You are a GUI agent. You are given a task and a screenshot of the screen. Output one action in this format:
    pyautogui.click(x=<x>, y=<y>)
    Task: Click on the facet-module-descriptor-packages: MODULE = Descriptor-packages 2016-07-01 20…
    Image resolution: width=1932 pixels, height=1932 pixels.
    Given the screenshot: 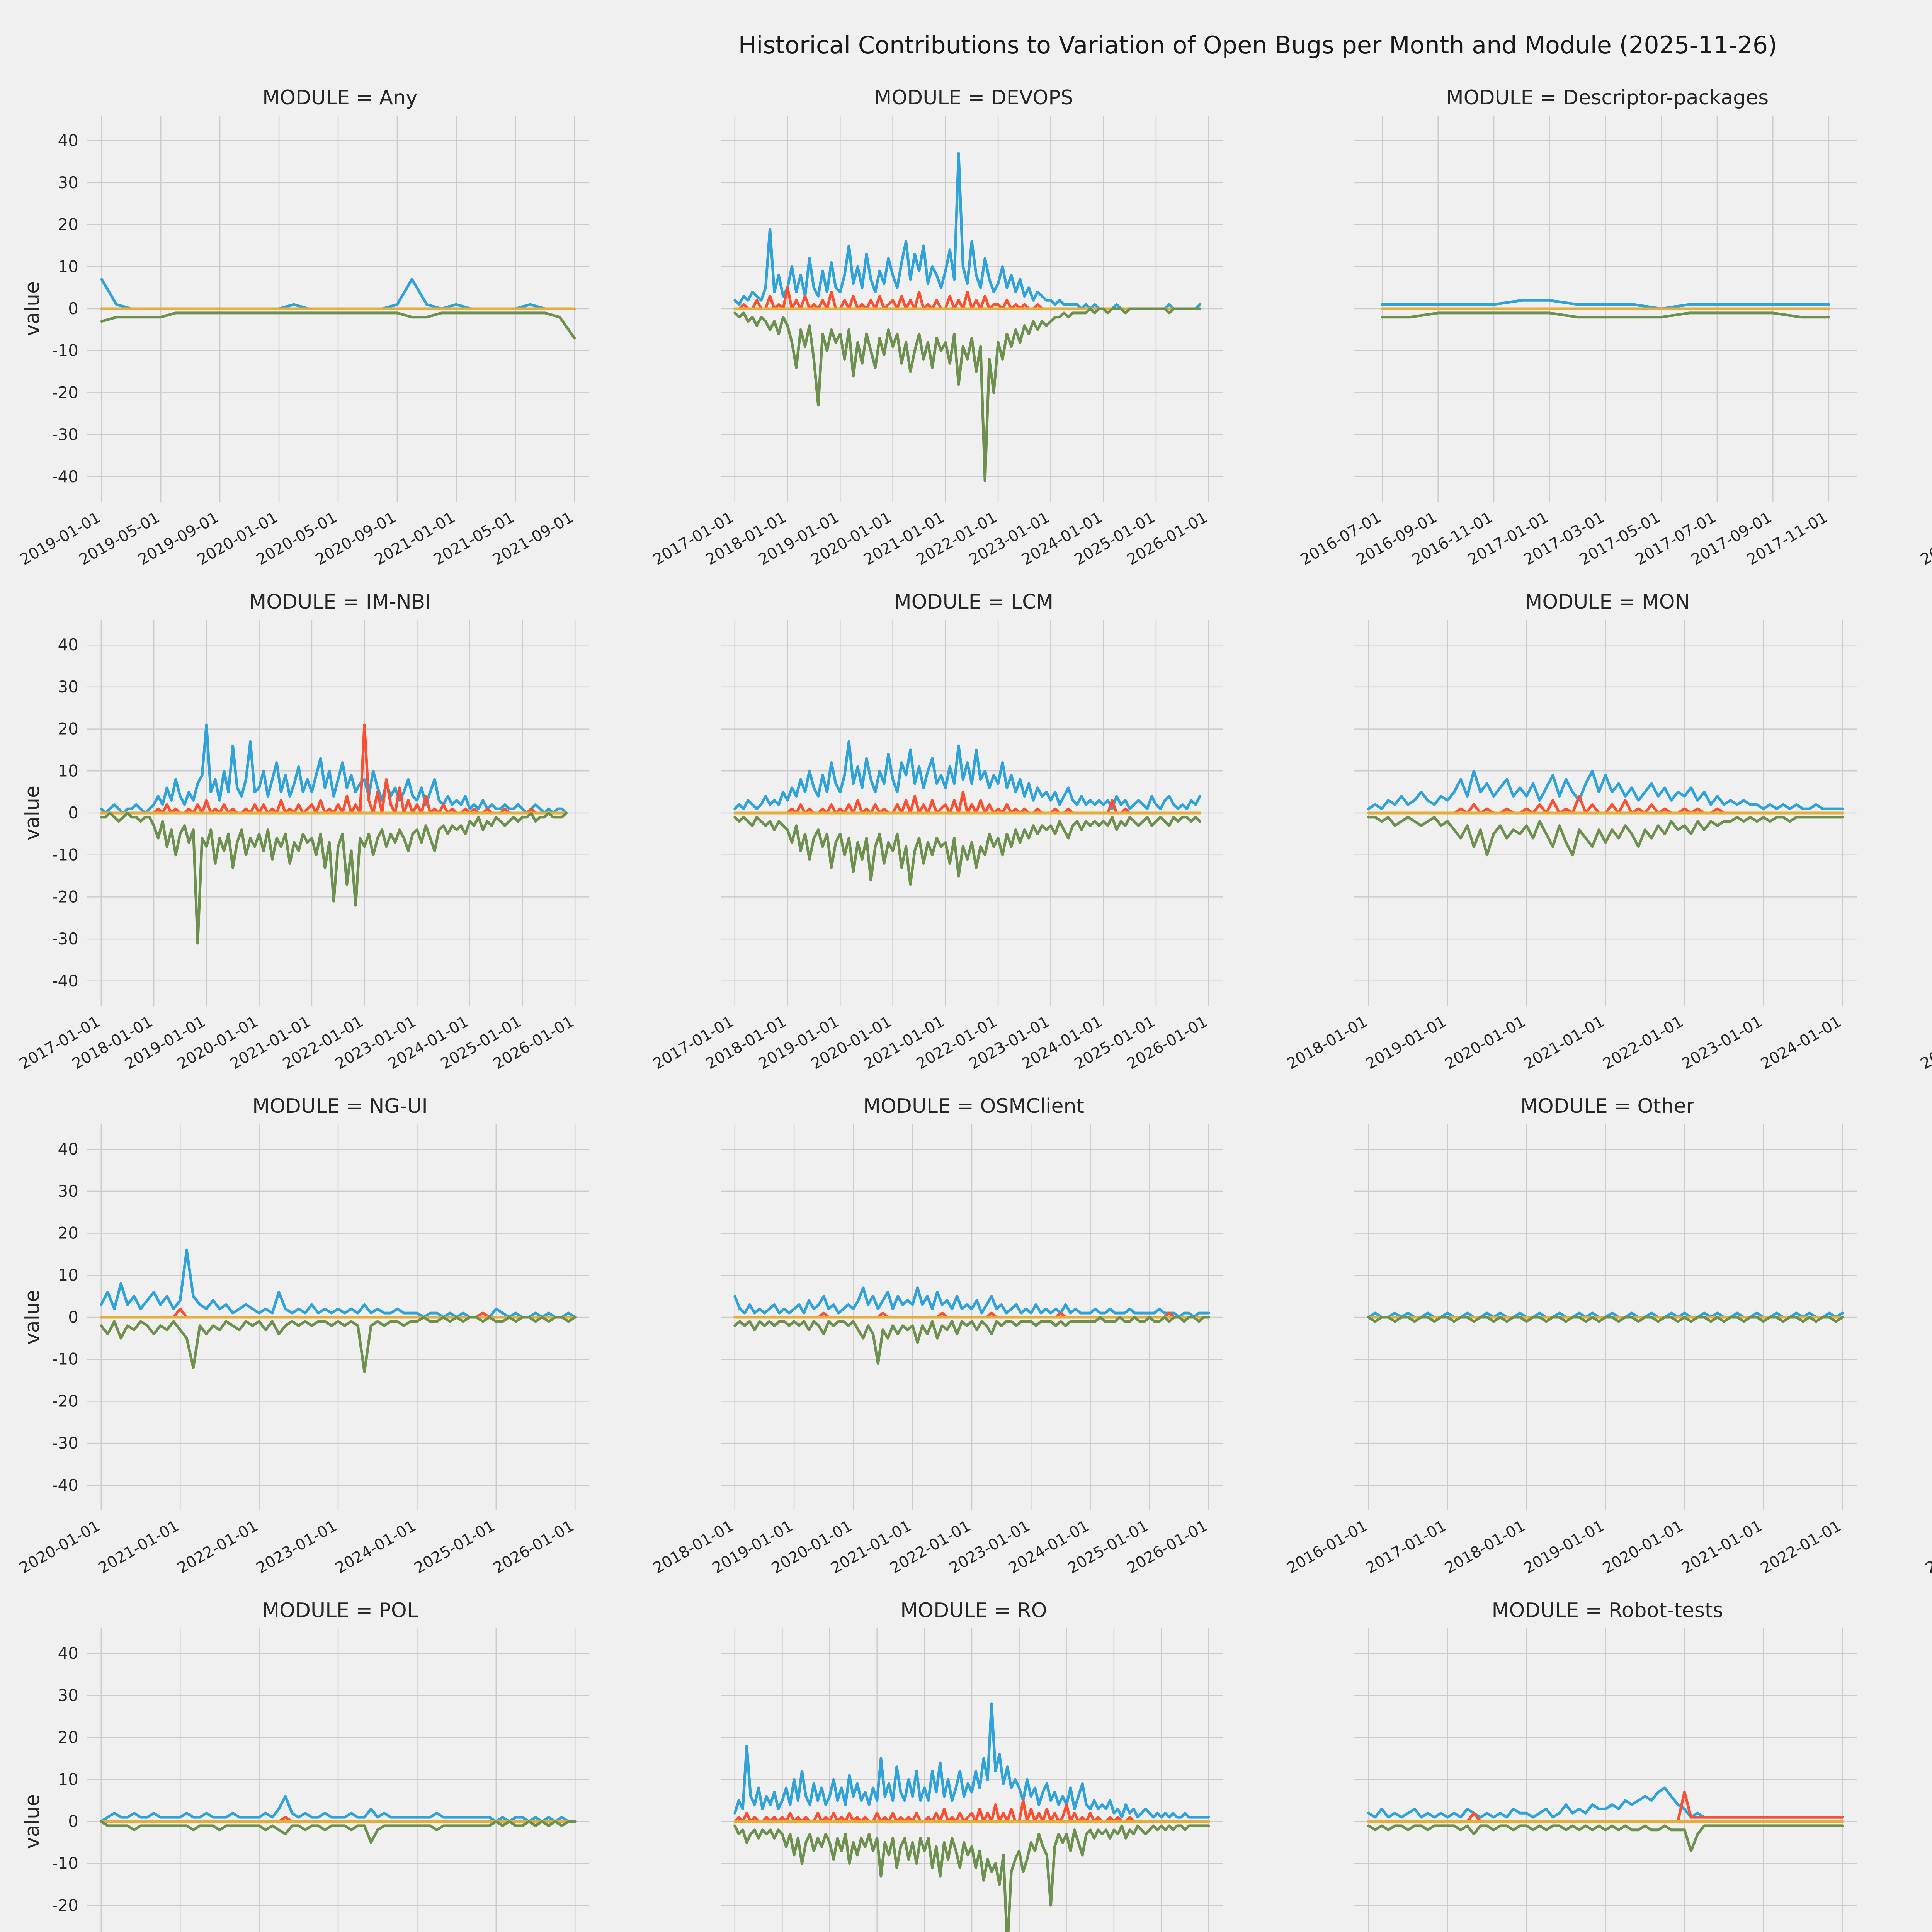 What is the action you would take?
    pyautogui.click(x=1580, y=335)
    